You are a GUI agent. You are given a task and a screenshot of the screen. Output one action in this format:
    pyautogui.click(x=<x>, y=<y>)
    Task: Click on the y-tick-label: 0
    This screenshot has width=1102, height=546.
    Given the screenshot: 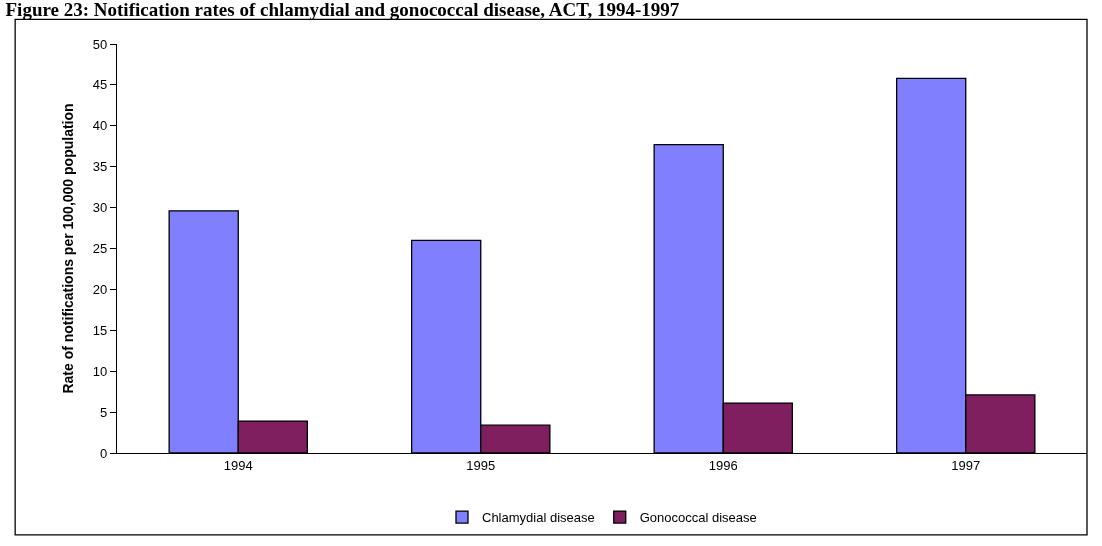 What is the action you would take?
    pyautogui.click(x=104, y=453)
    